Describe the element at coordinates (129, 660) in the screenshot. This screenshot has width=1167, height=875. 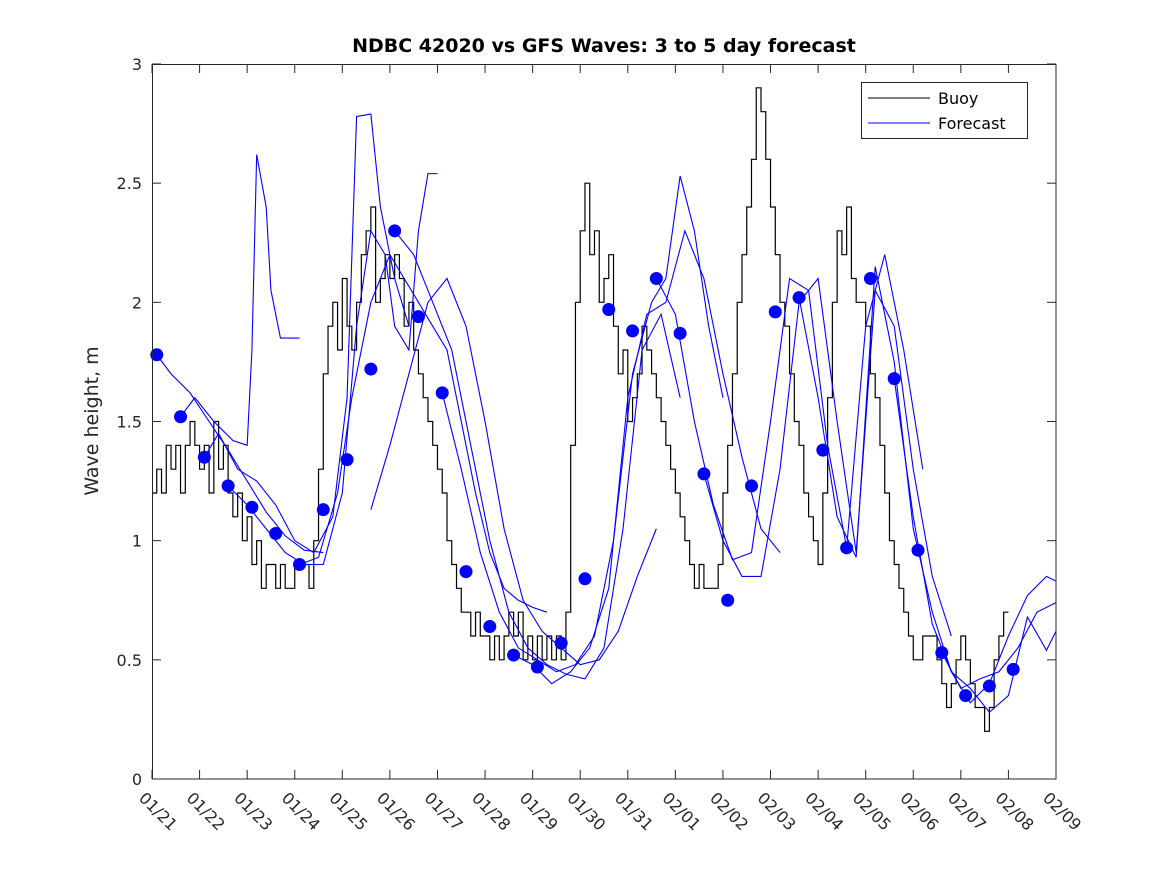
I see `y-tick-label: 0.5` at that location.